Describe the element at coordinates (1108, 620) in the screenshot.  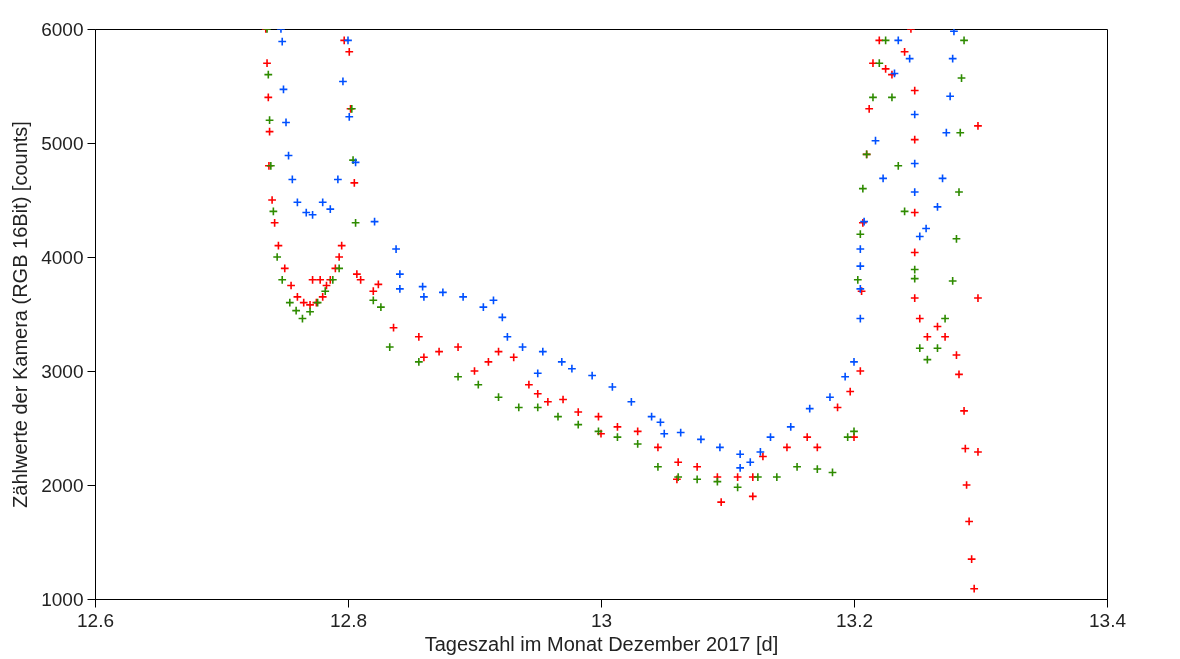
I see `x-tick-label: 13.4` at that location.